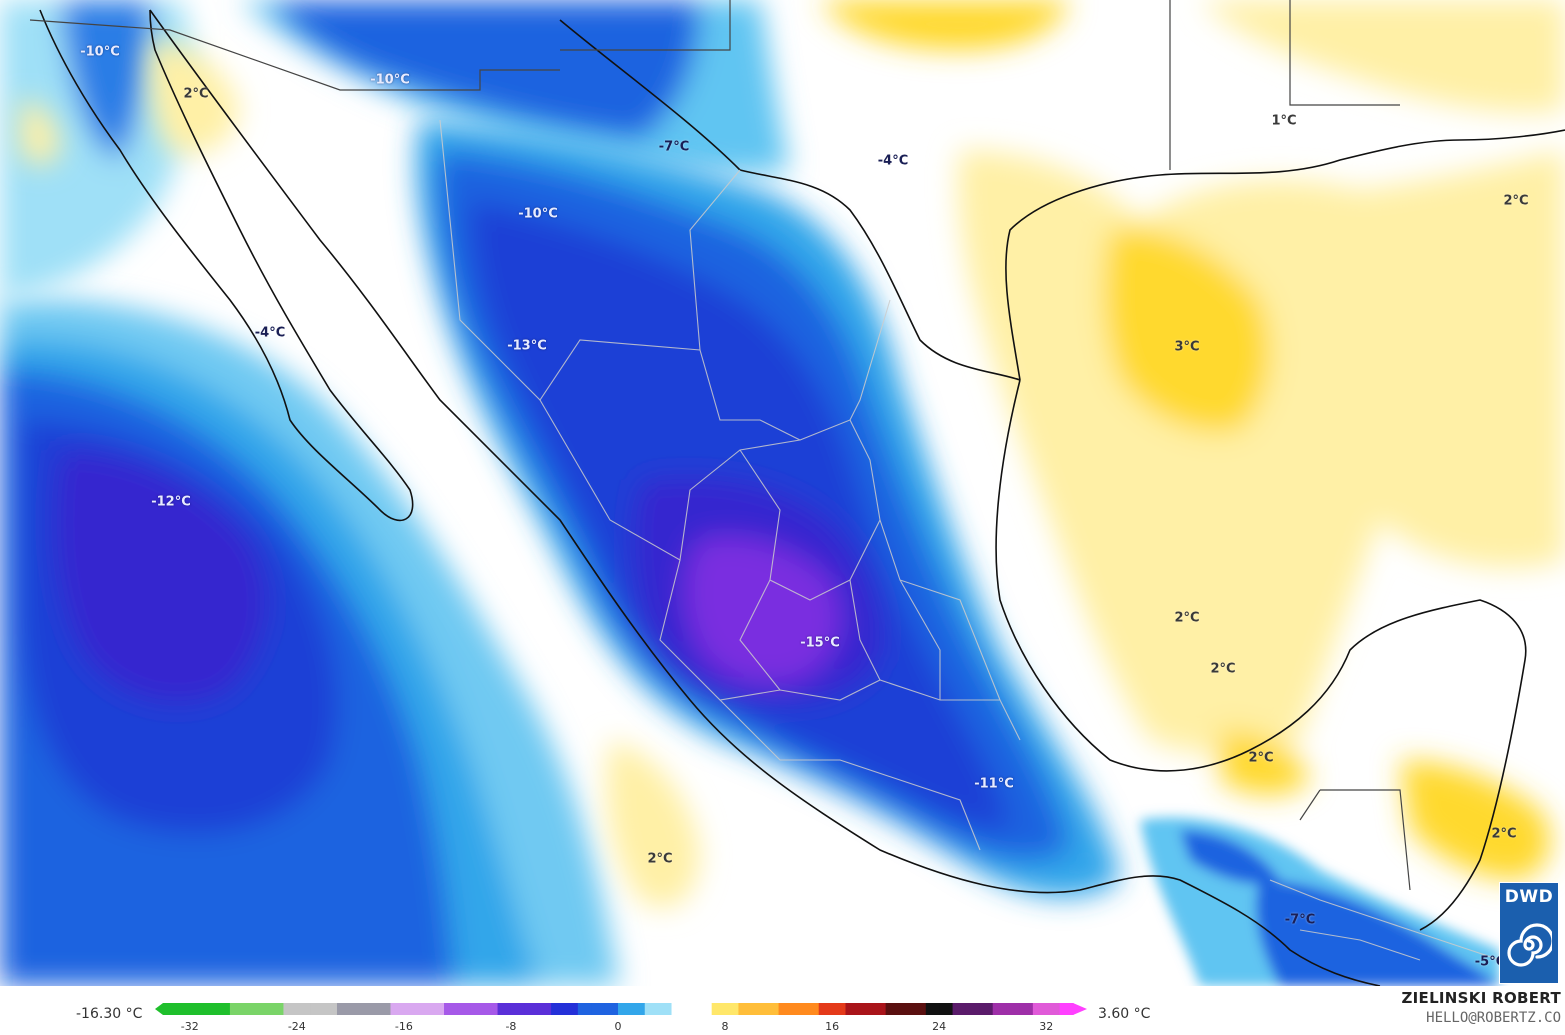 This screenshot has height=1035, width=1565. What do you see at coordinates (159, 1009) in the screenshot?
I see `color-scale-left-arrow` at bounding box center [159, 1009].